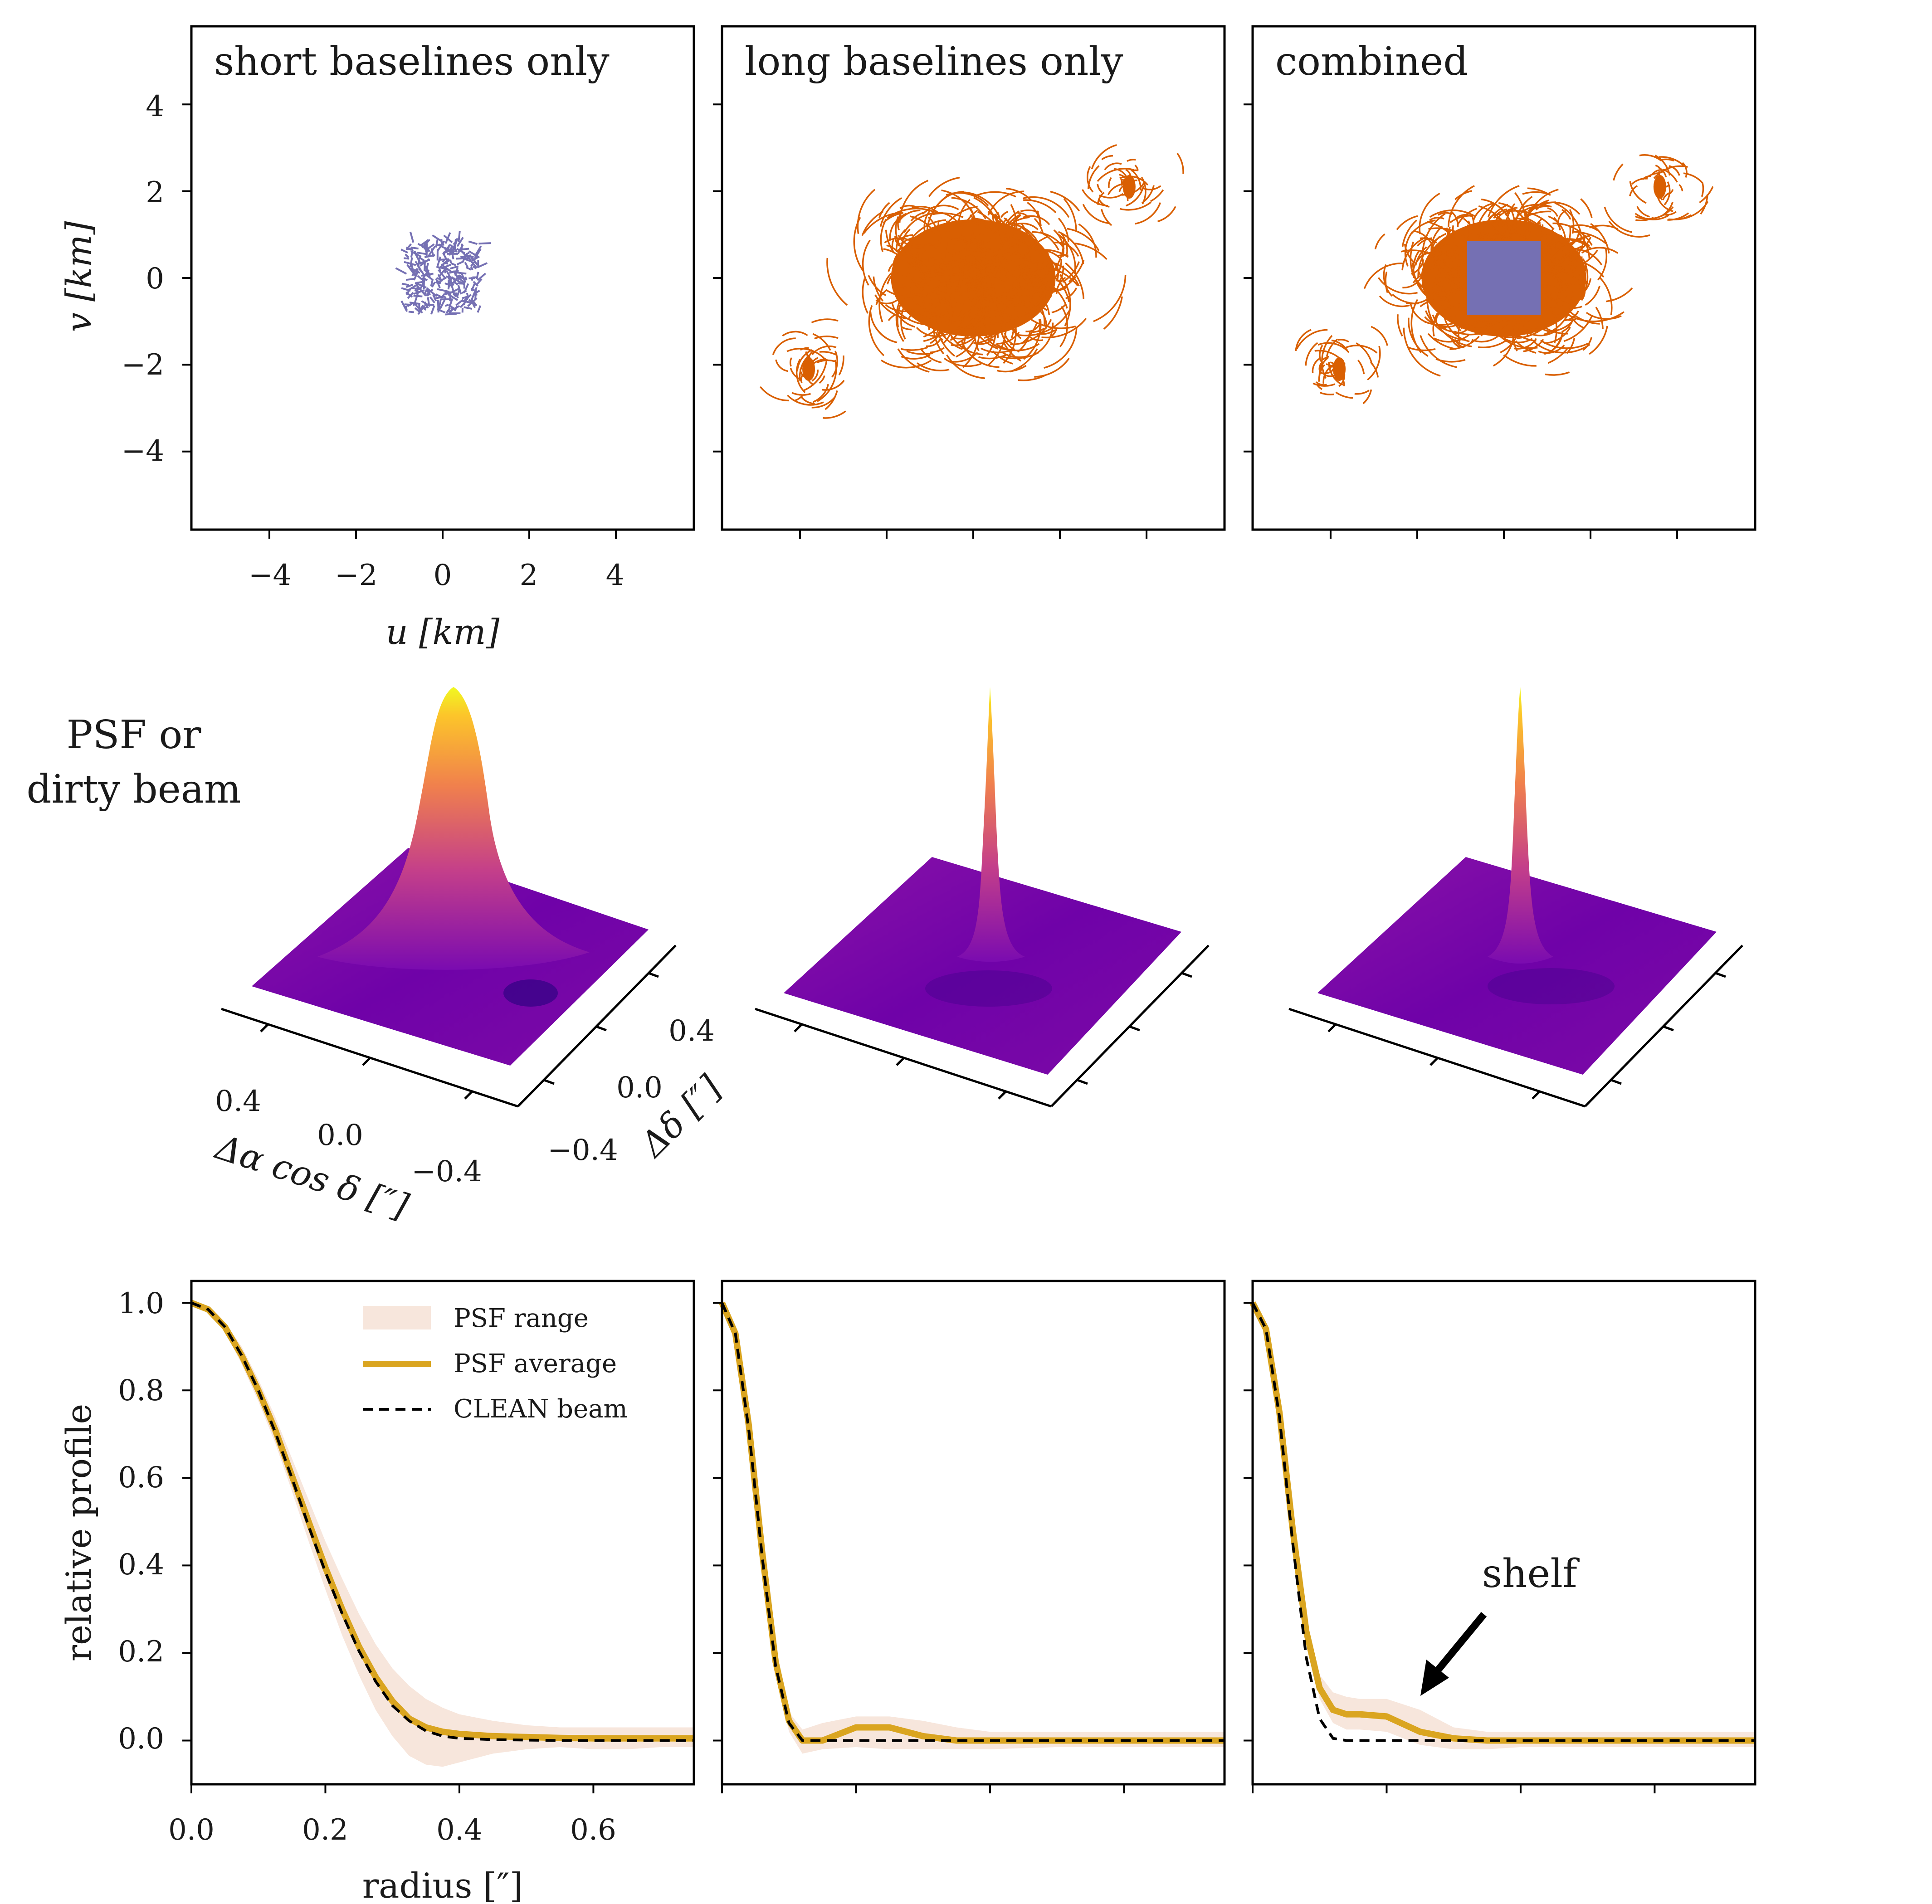 Image resolution: width=1932 pixels, height=1904 pixels. Describe the element at coordinates (1517, 881) in the screenshot. I see `psf-surface-combined` at that location.